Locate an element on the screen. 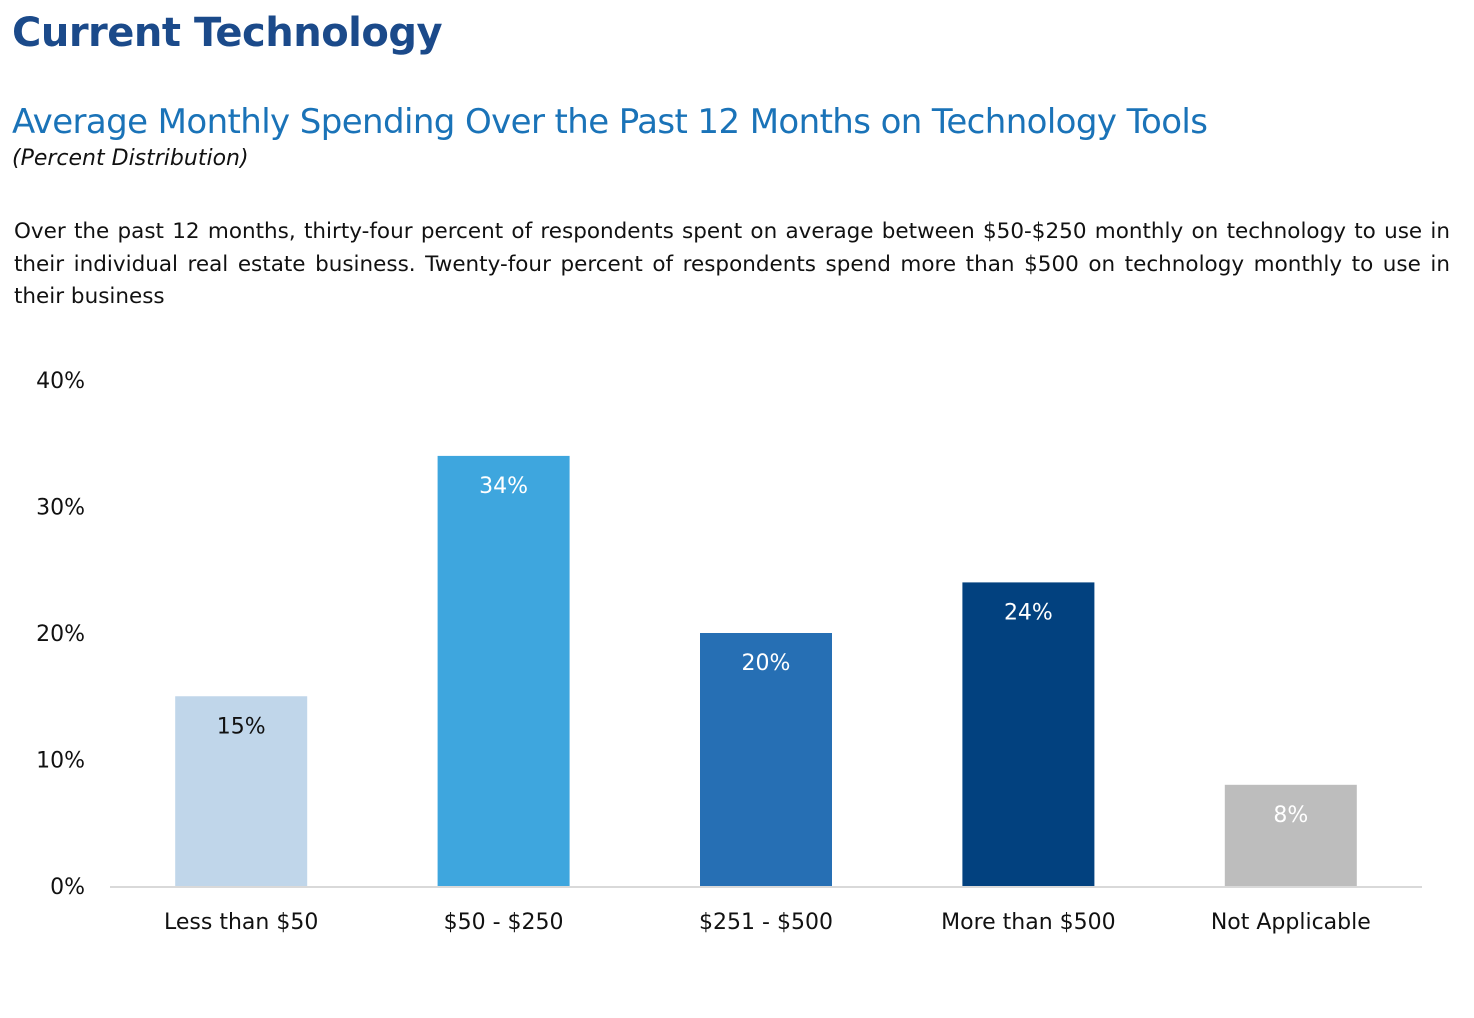  page-title: Current Technology is located at coordinates (227, 33).